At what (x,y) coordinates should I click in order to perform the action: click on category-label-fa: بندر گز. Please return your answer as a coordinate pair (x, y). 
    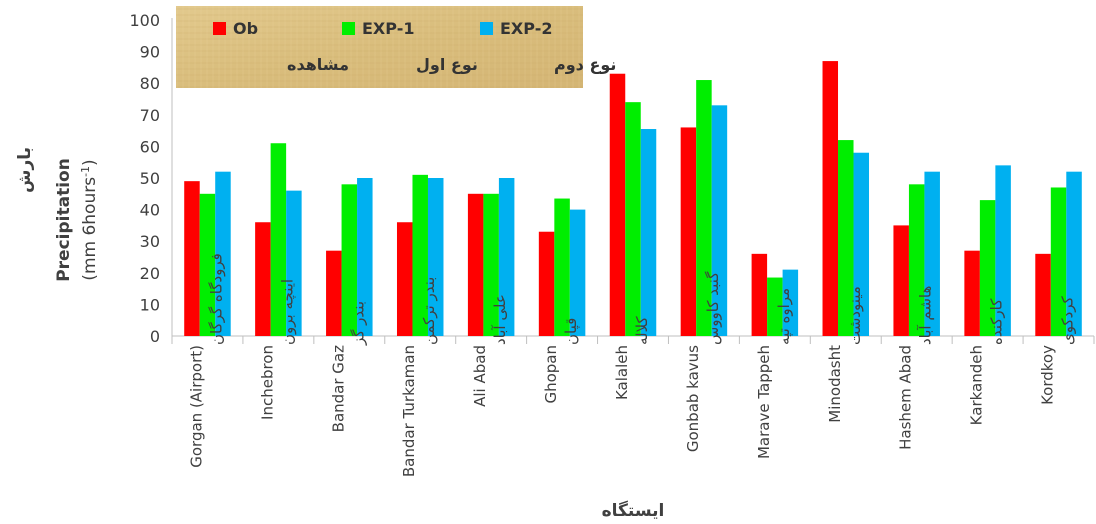
    Looking at the image, I should click on (358, 323).